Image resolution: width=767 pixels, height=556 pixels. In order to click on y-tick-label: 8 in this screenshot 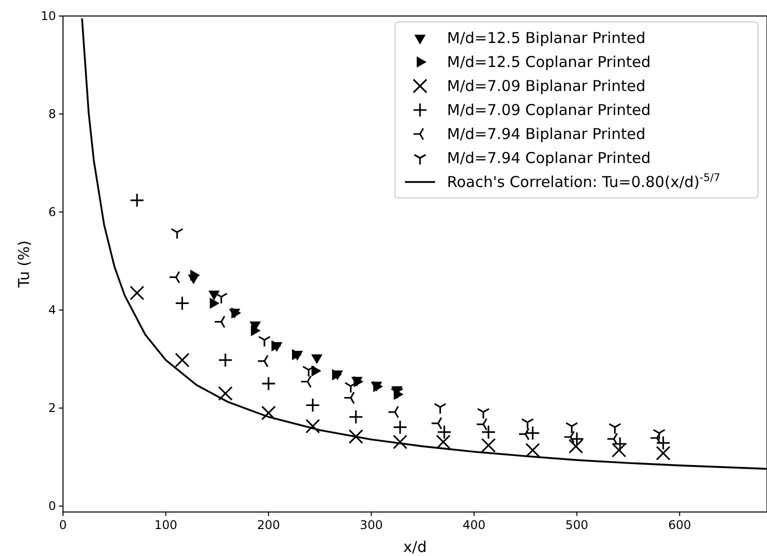, I will do `click(52, 114)`.